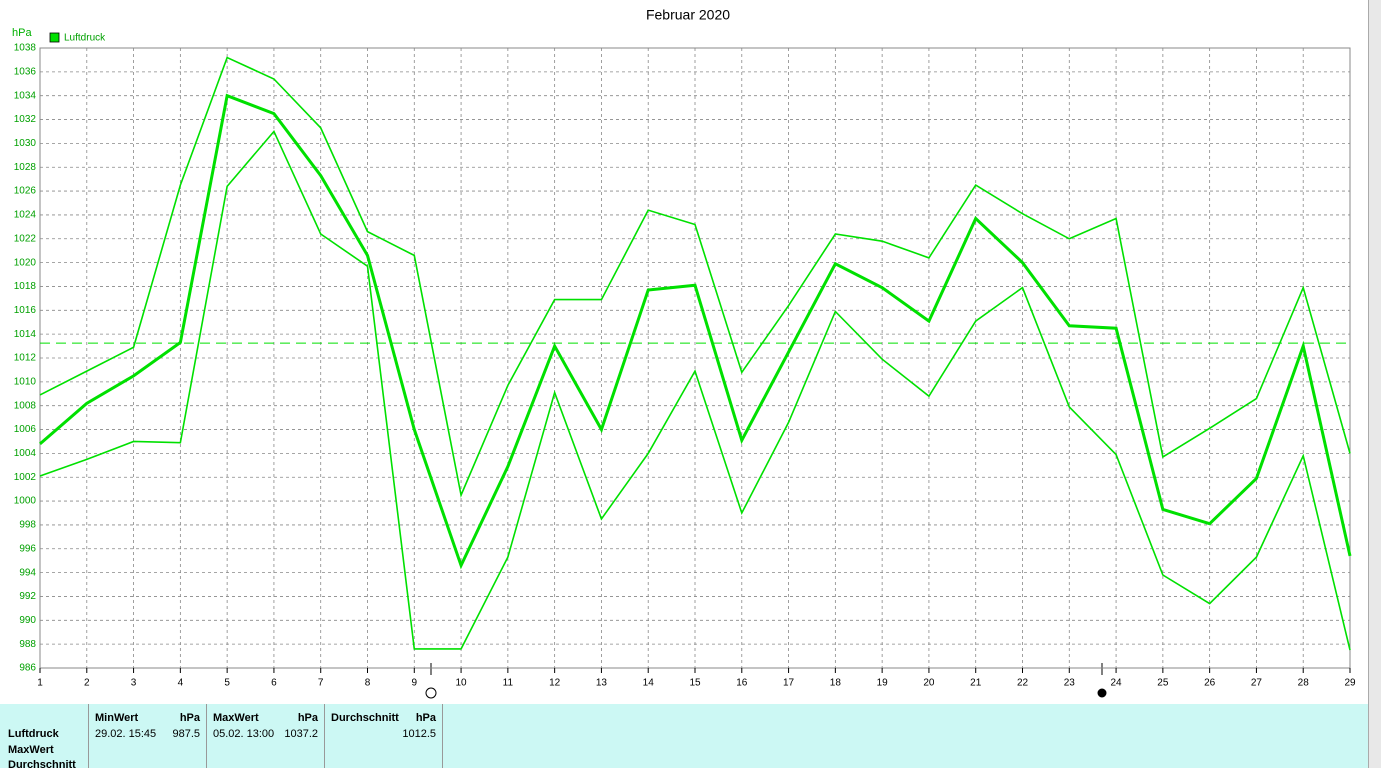  What do you see at coordinates (85, 38) in the screenshot?
I see `legend-label: Luftdruck` at bounding box center [85, 38].